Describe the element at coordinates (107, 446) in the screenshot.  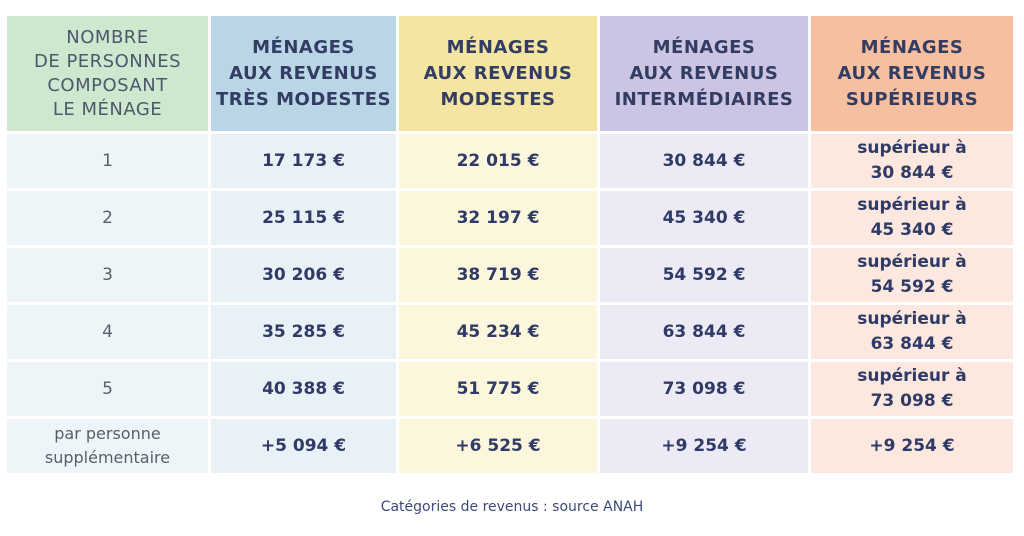
I see `cell-household-size: par personne supplémentaire` at that location.